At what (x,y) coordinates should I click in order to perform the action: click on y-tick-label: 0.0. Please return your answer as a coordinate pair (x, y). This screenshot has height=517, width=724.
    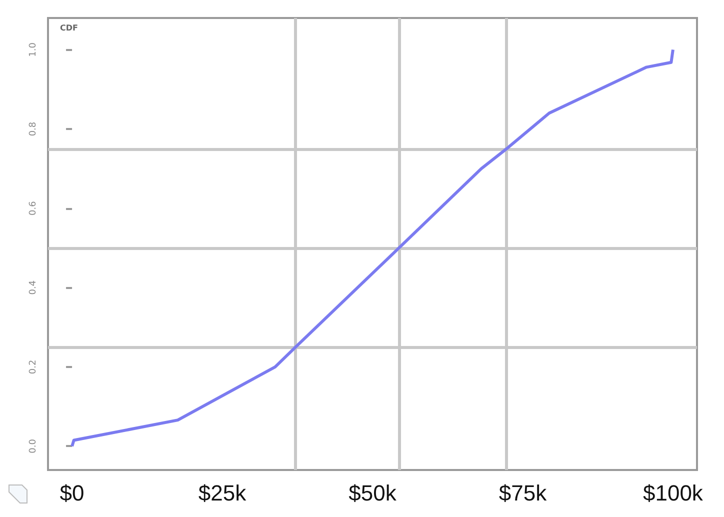
    Looking at the image, I should click on (33, 446).